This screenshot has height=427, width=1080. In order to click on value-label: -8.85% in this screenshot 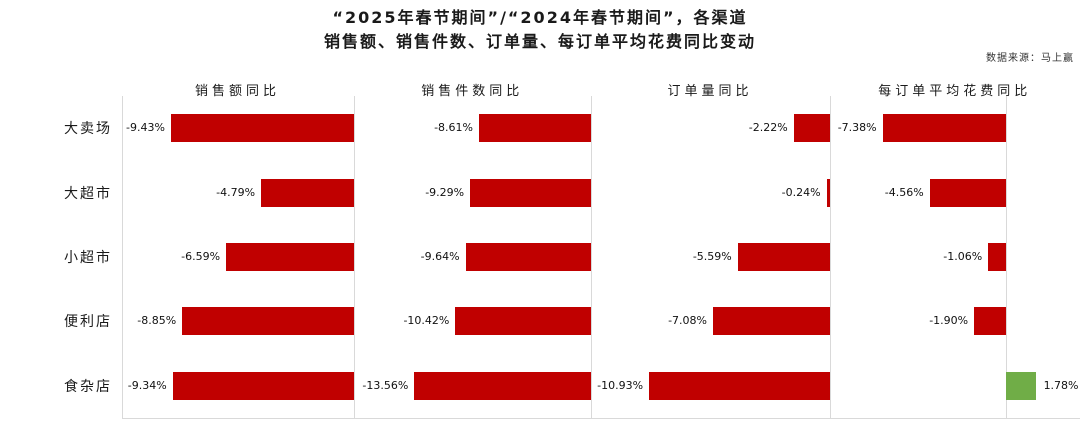, I will do `click(157, 321)`.